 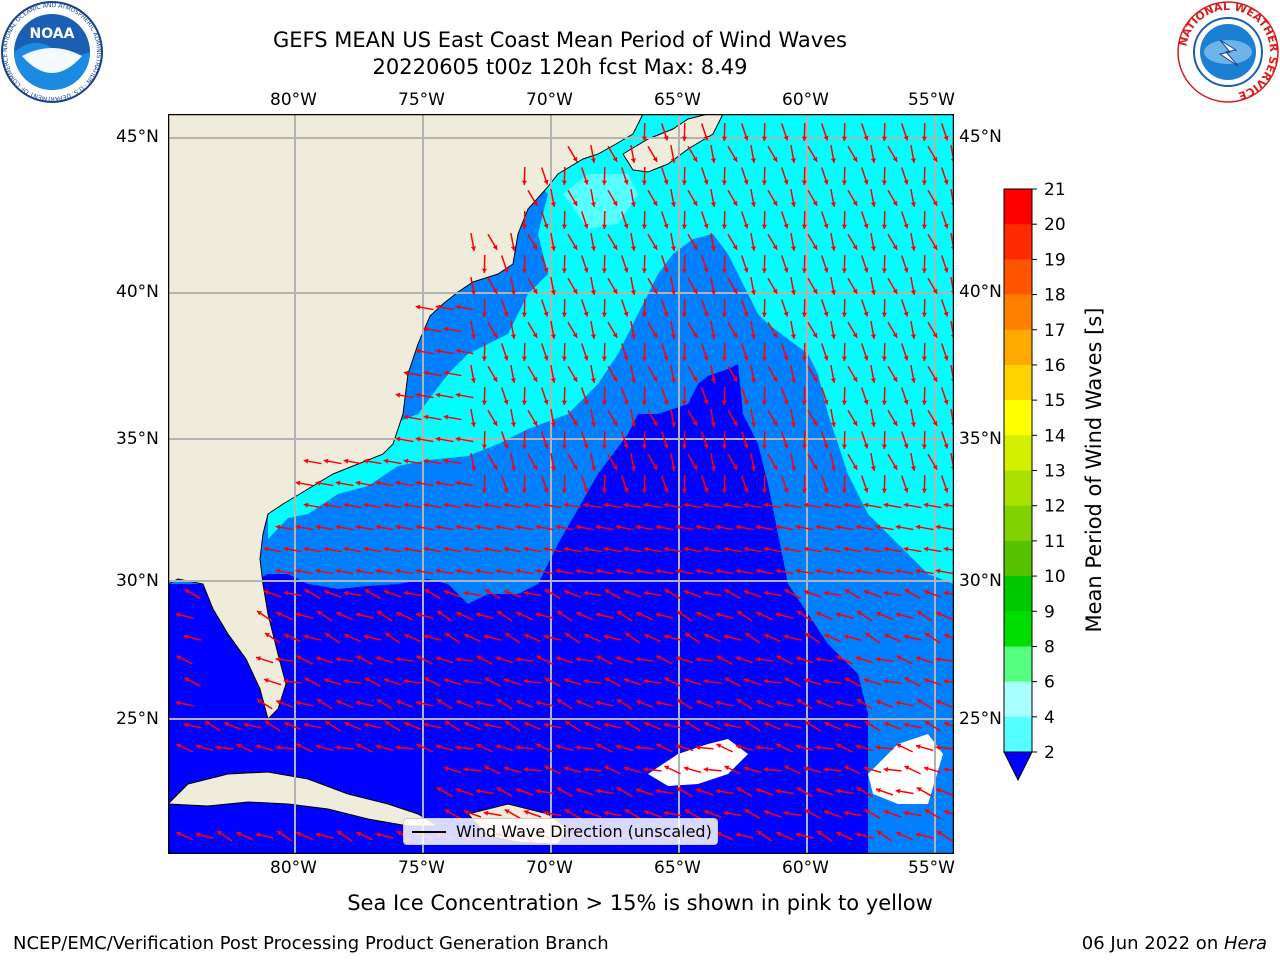 I want to click on no-data-patch, so click(x=905, y=769).